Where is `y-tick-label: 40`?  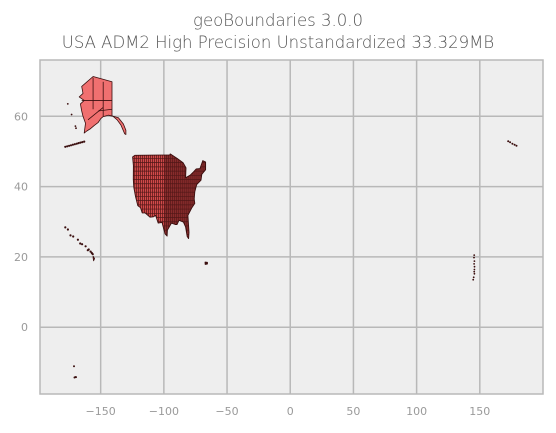 y-tick-label: 40 is located at coordinates (21, 187).